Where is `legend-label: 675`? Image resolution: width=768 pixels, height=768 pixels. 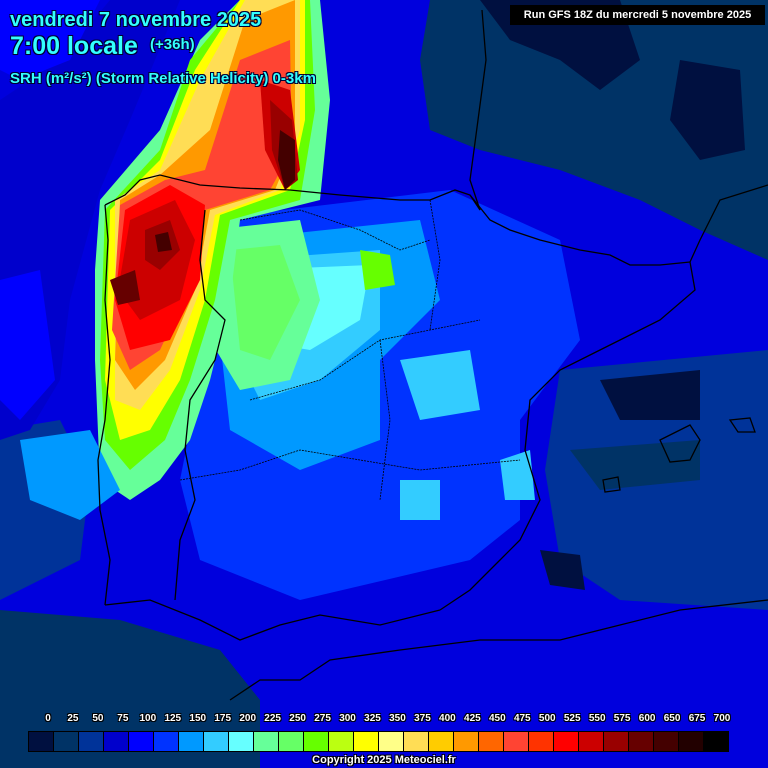 legend-label: 675 is located at coordinates (697, 718).